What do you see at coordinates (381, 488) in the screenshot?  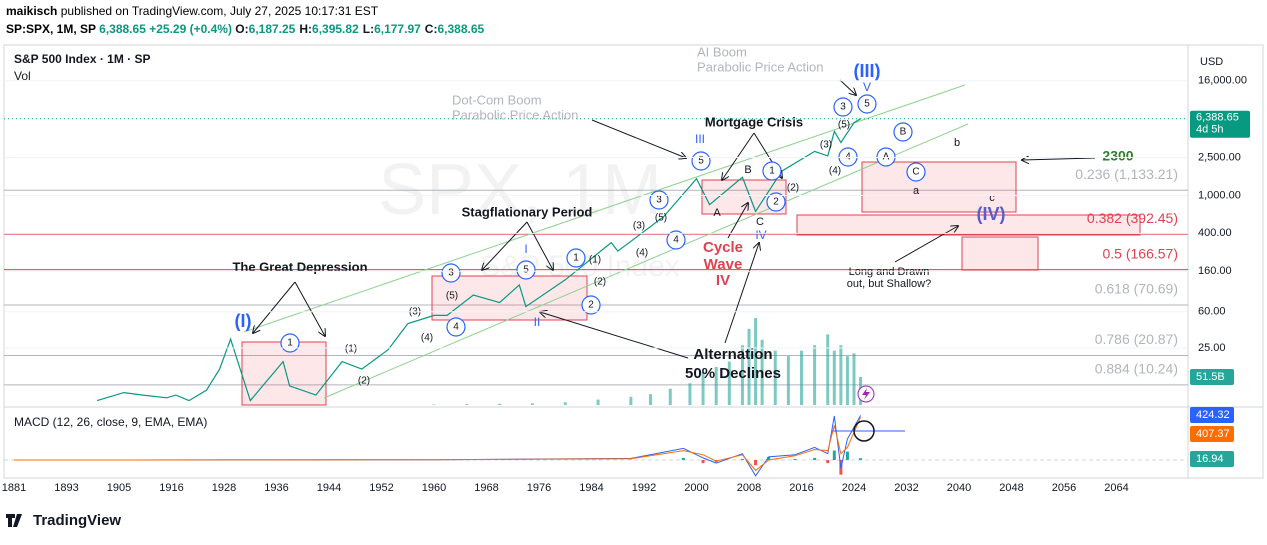 I see `x-tick-label: 1952` at bounding box center [381, 488].